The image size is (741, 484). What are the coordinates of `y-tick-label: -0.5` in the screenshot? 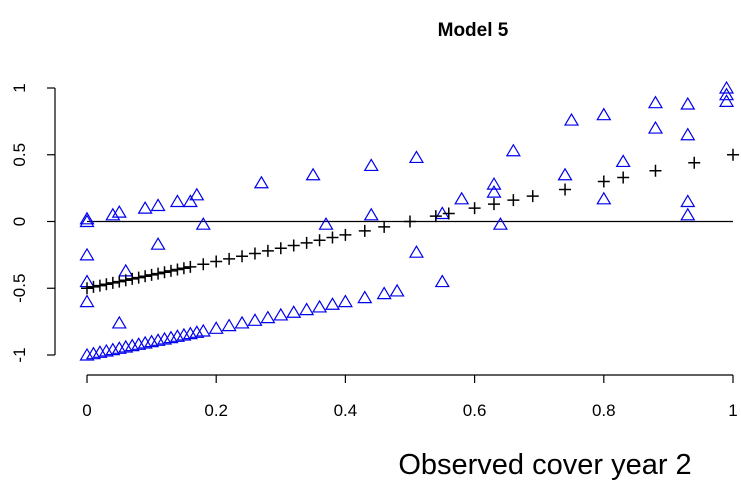 It's located at (19, 288).